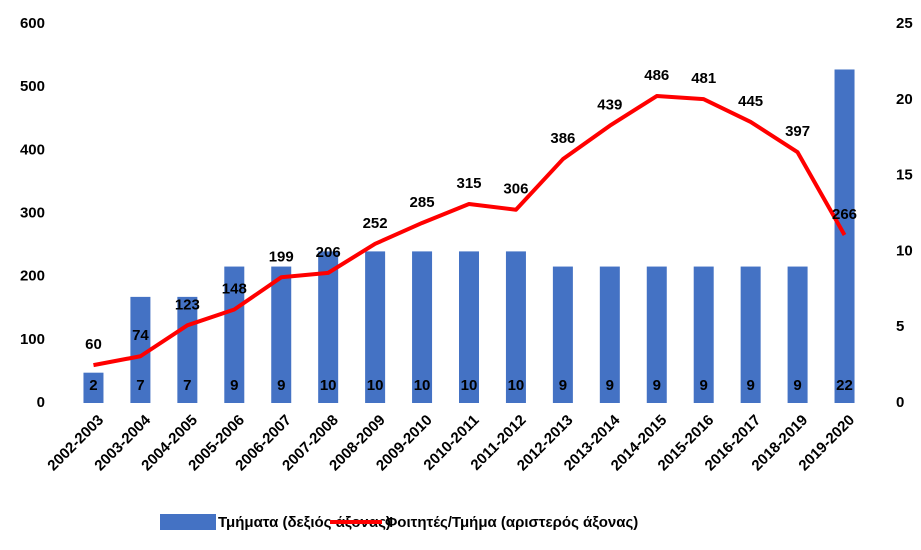  I want to click on line-value-label: 445, so click(750, 101).